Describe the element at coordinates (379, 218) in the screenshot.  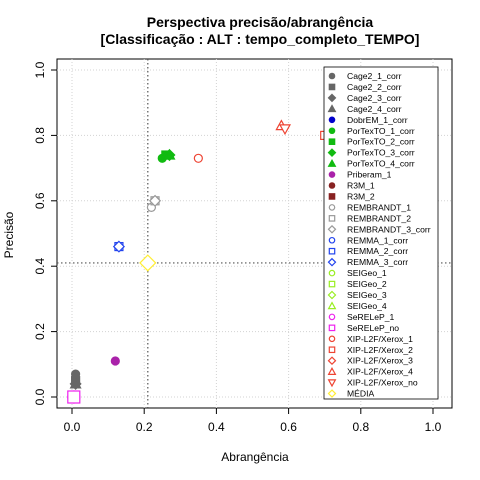
I see `legend-label-13: REMBRANDT_2` at that location.